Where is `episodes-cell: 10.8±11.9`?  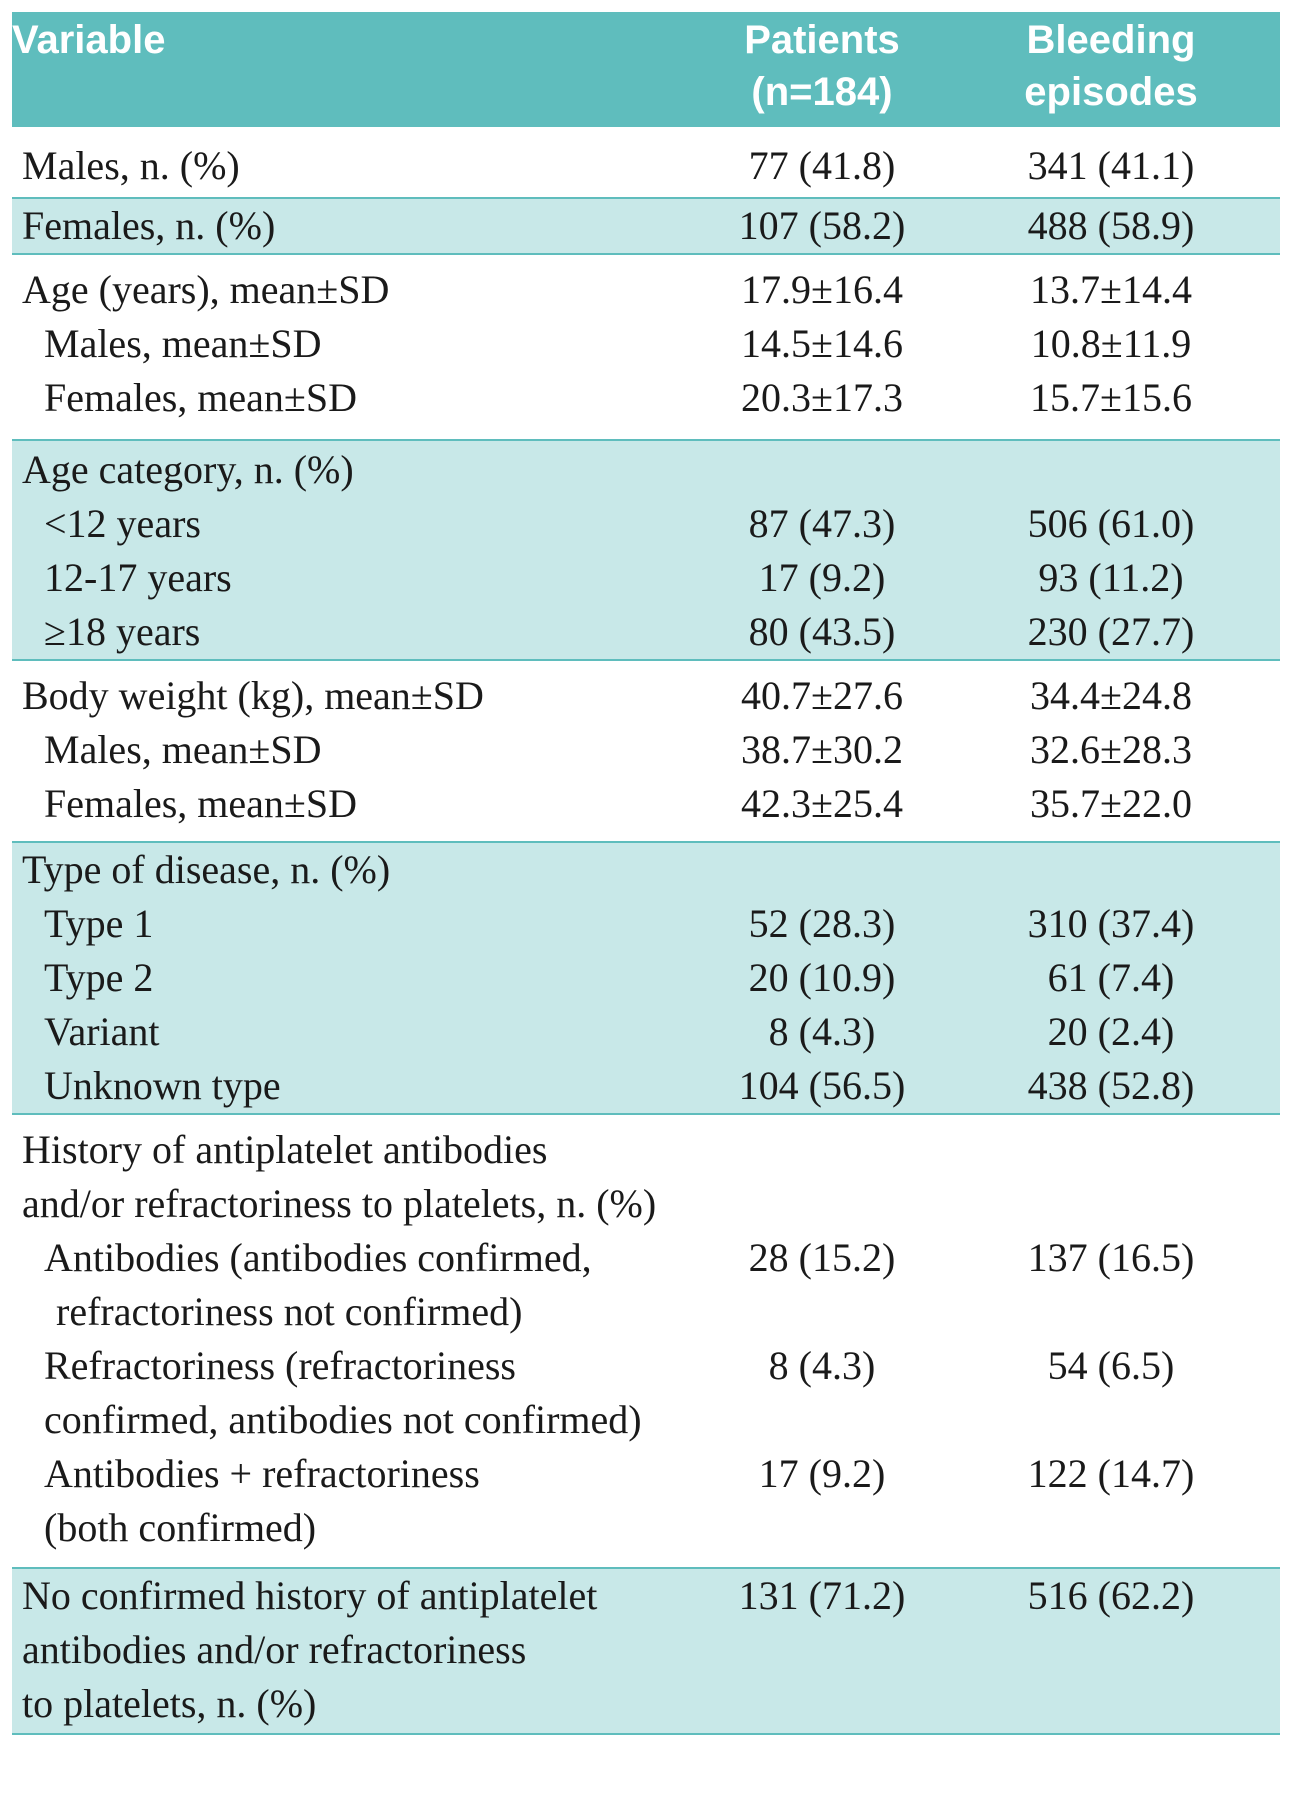
episodes-cell: 10.8±11.9 is located at coordinates (1111, 343).